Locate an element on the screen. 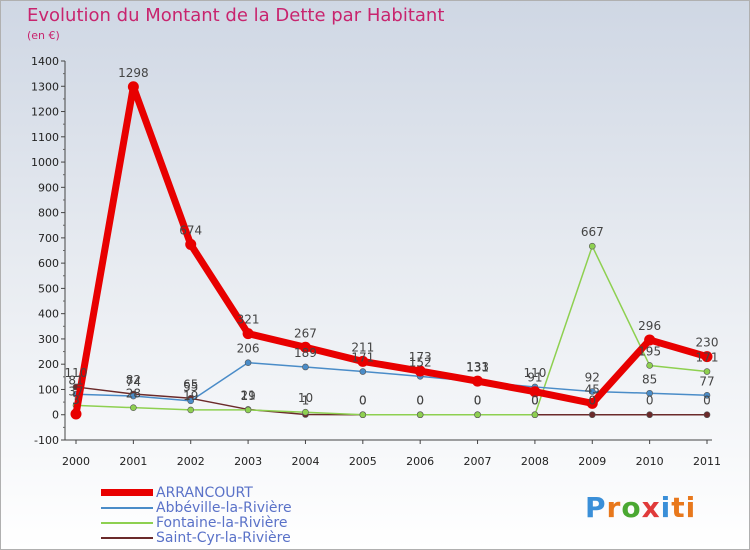  x-tick-label: 2008 is located at coordinates (535, 461).